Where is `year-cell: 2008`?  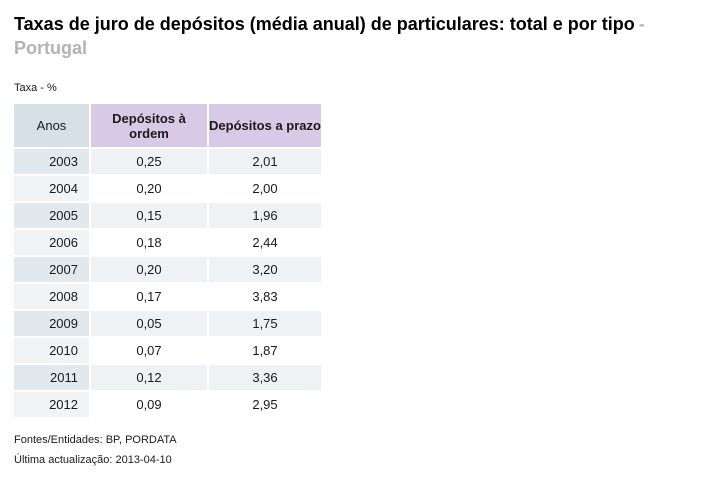 year-cell: 2008 is located at coordinates (51, 296).